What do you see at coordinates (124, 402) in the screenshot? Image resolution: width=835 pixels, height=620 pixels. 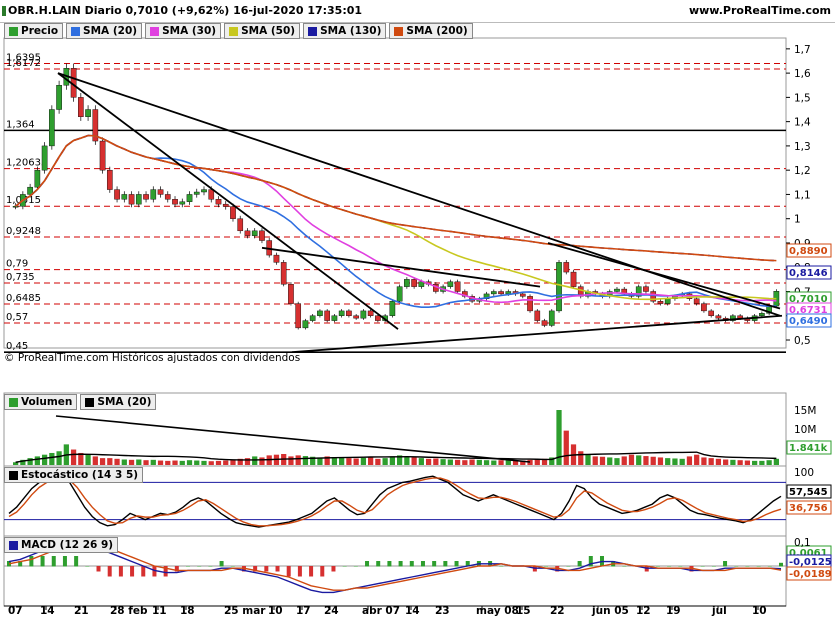 I see `volume-sma-label: SMA (20)` at bounding box center [124, 402].